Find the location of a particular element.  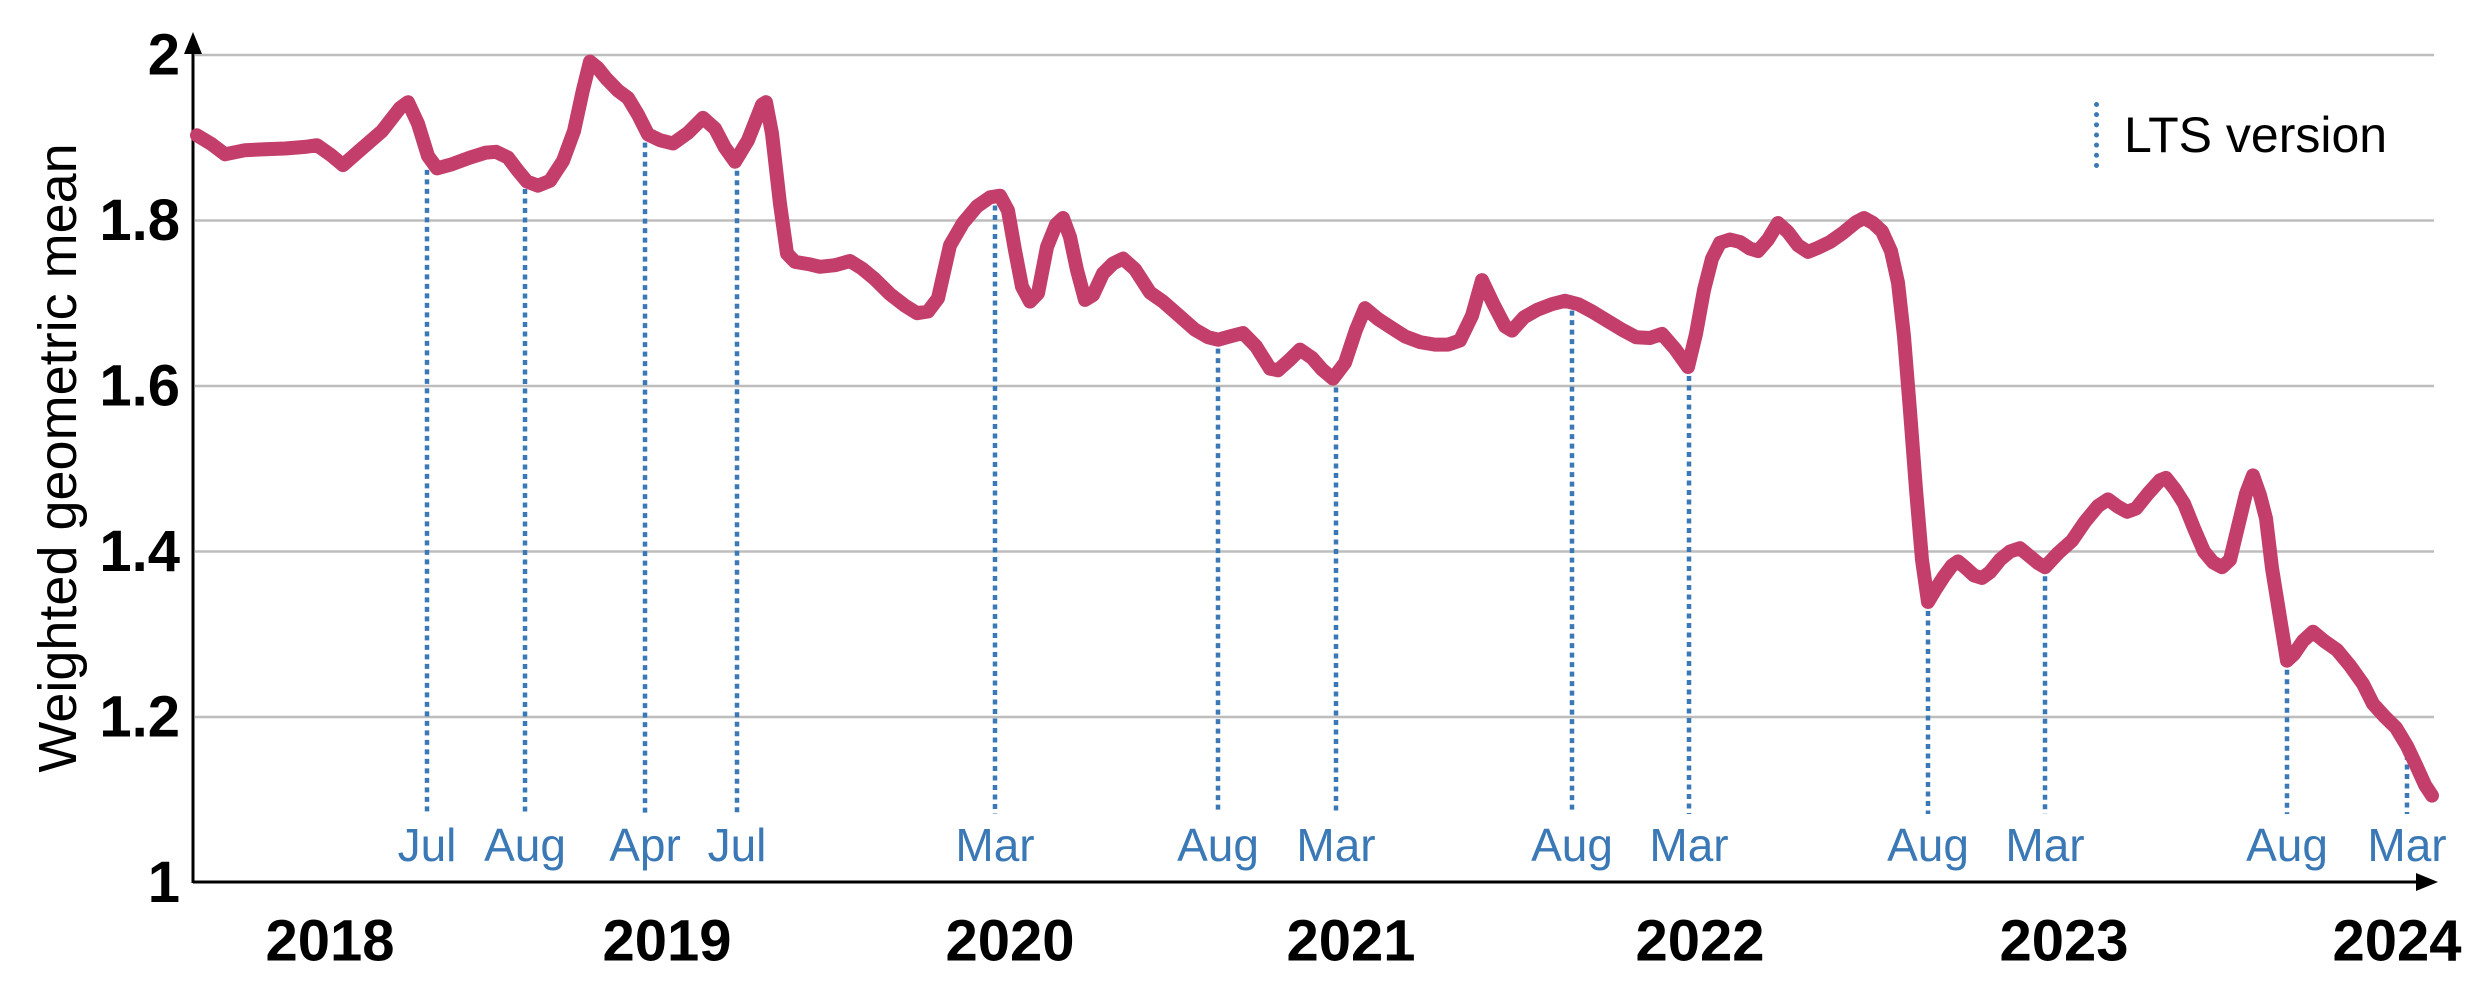

y-axis-arrowhead is located at coordinates (193, 43).